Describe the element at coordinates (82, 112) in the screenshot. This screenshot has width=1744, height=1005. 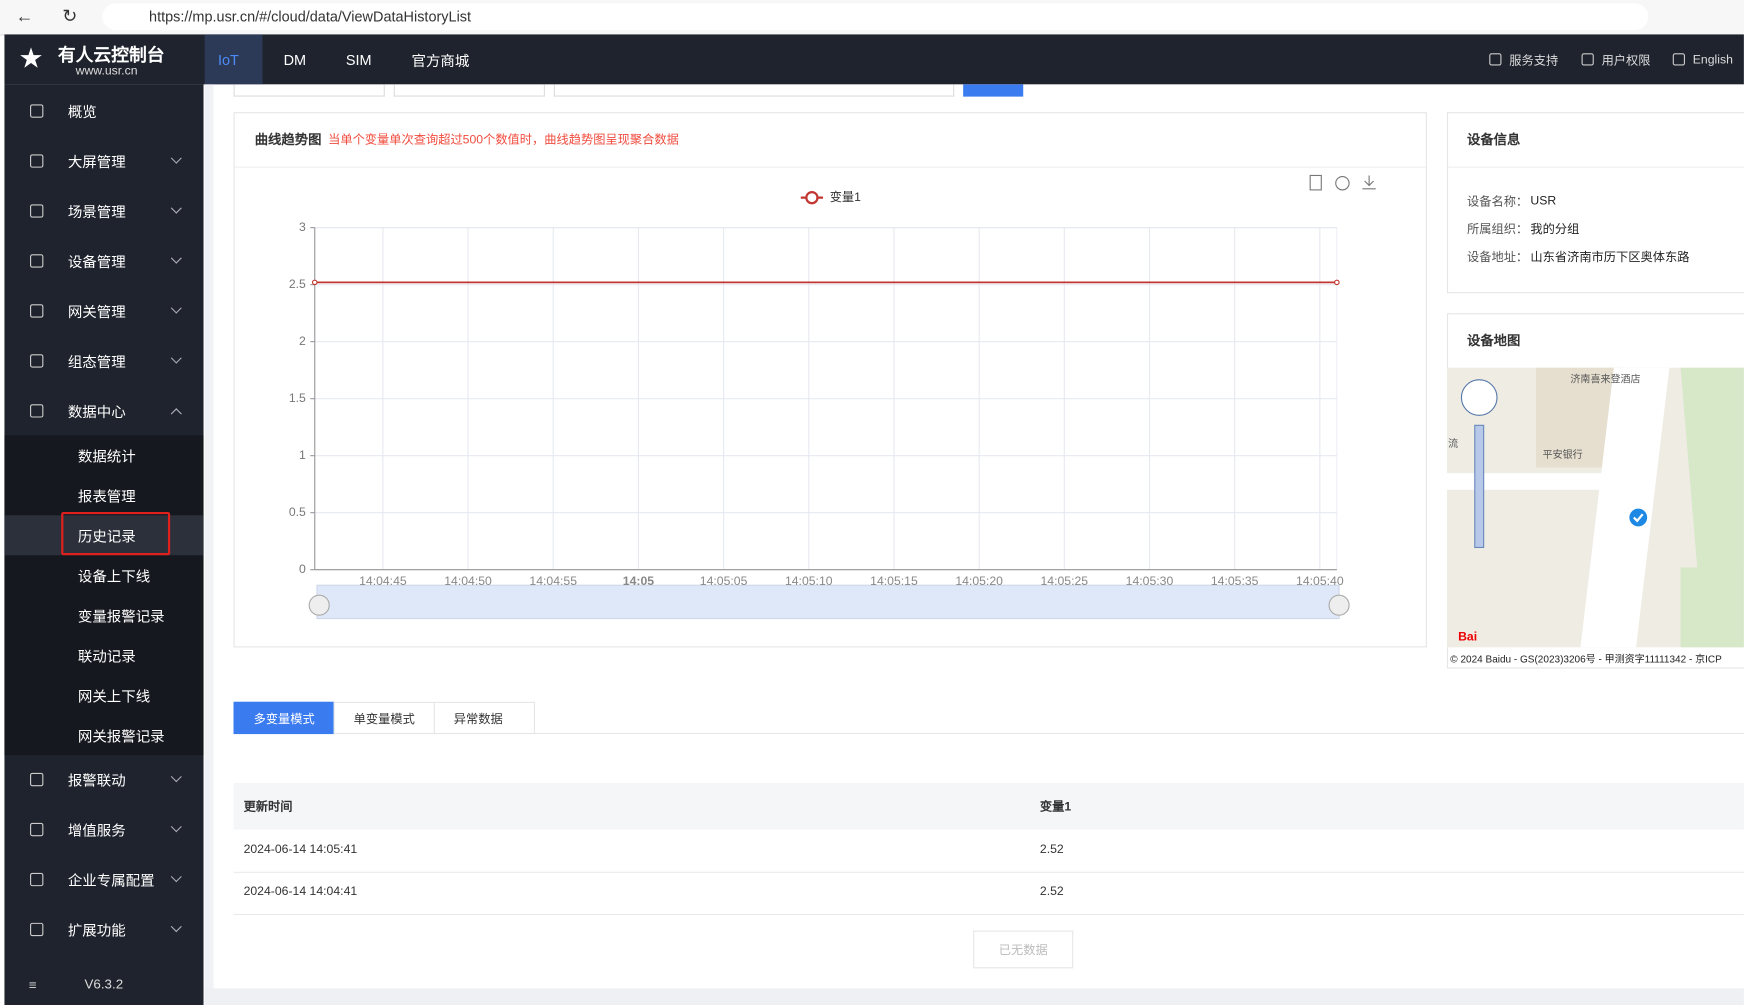
I see `menu-item: 概览` at that location.